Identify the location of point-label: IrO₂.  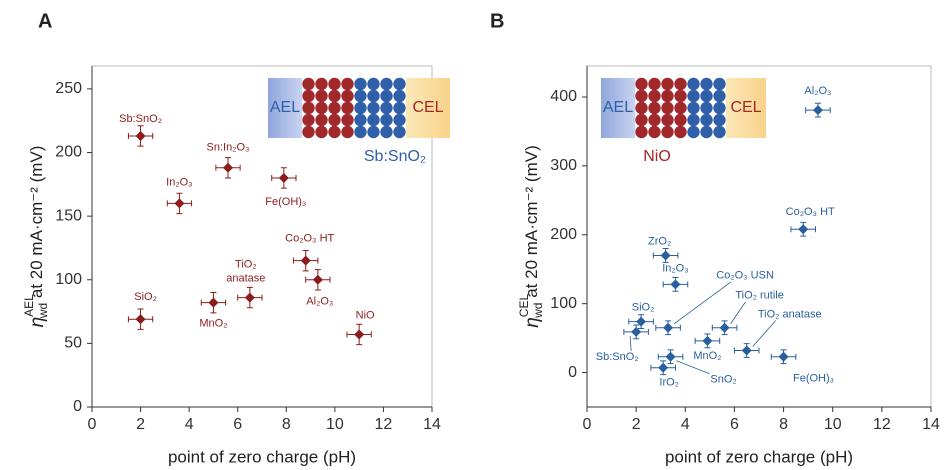
(669, 383).